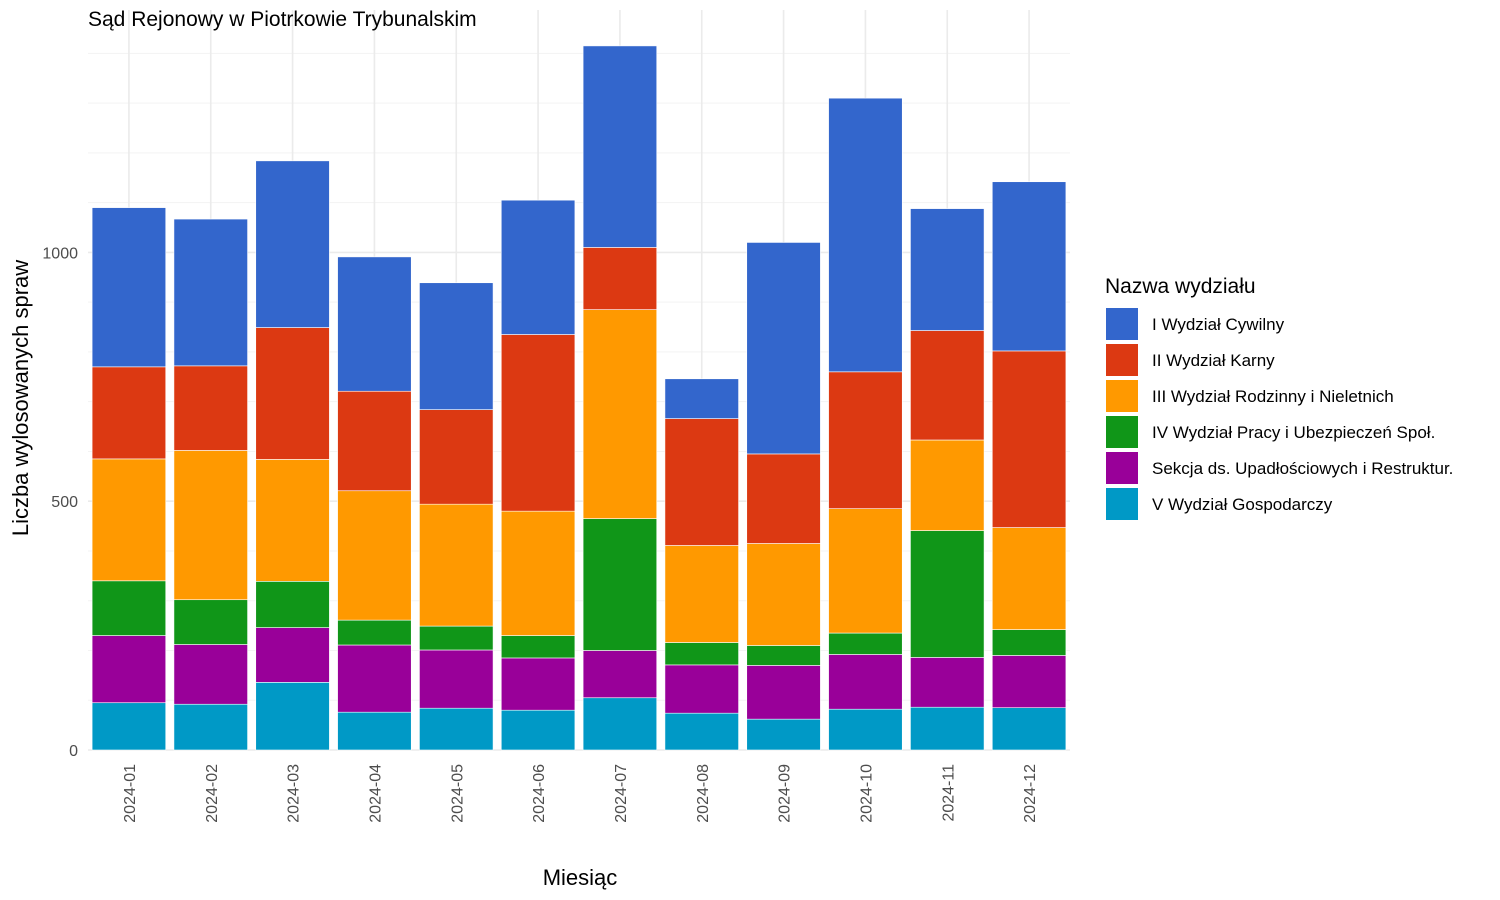 Image resolution: width=1500 pixels, height=900 pixels. I want to click on x-tick-label: 2024-05, so click(457, 793).